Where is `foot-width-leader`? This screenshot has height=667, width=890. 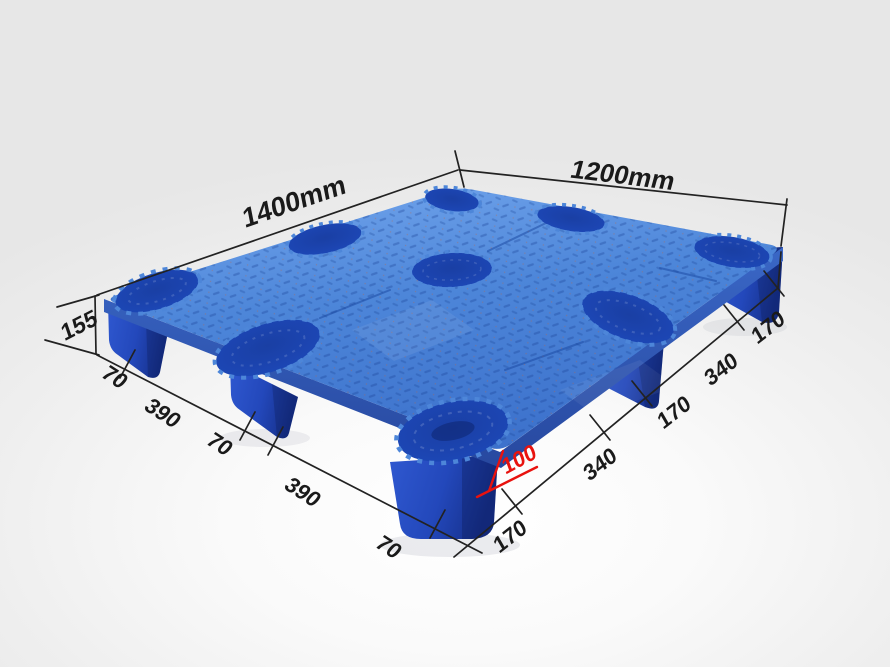 foot-width-leader is located at coordinates (507, 474).